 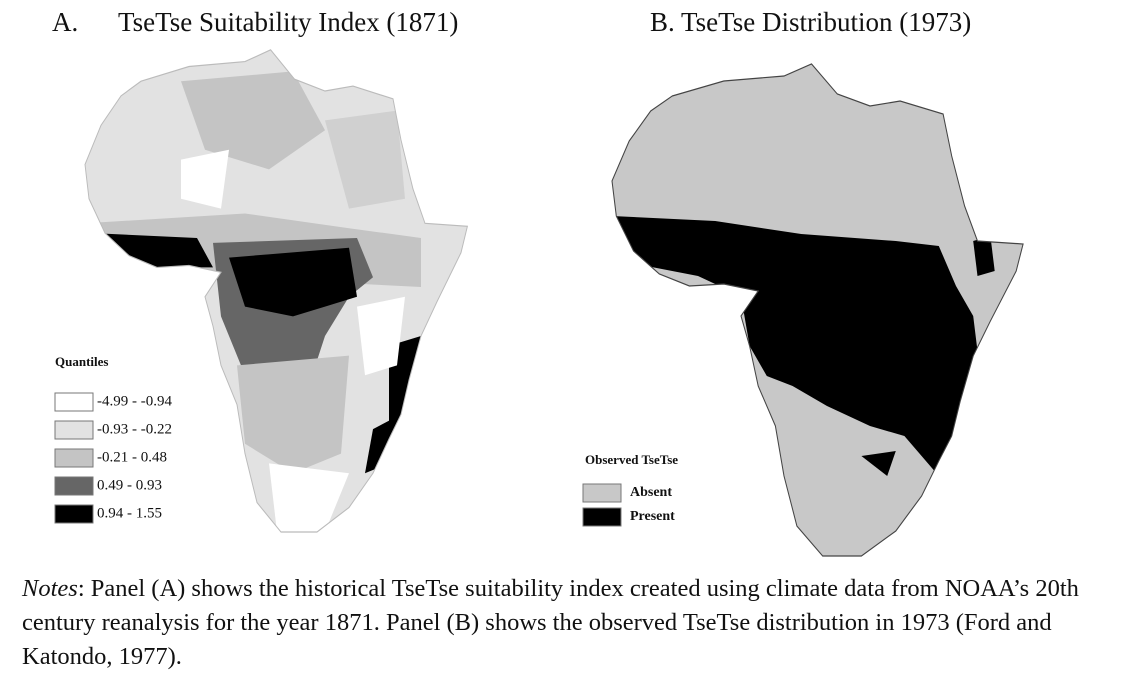 I want to click on legend-label: 0.49 - 0.93, so click(x=129, y=485).